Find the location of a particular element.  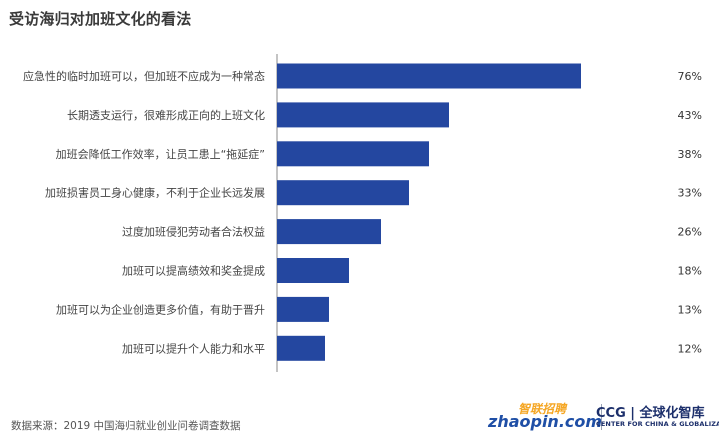

value-label: 18% is located at coordinates (690, 271).